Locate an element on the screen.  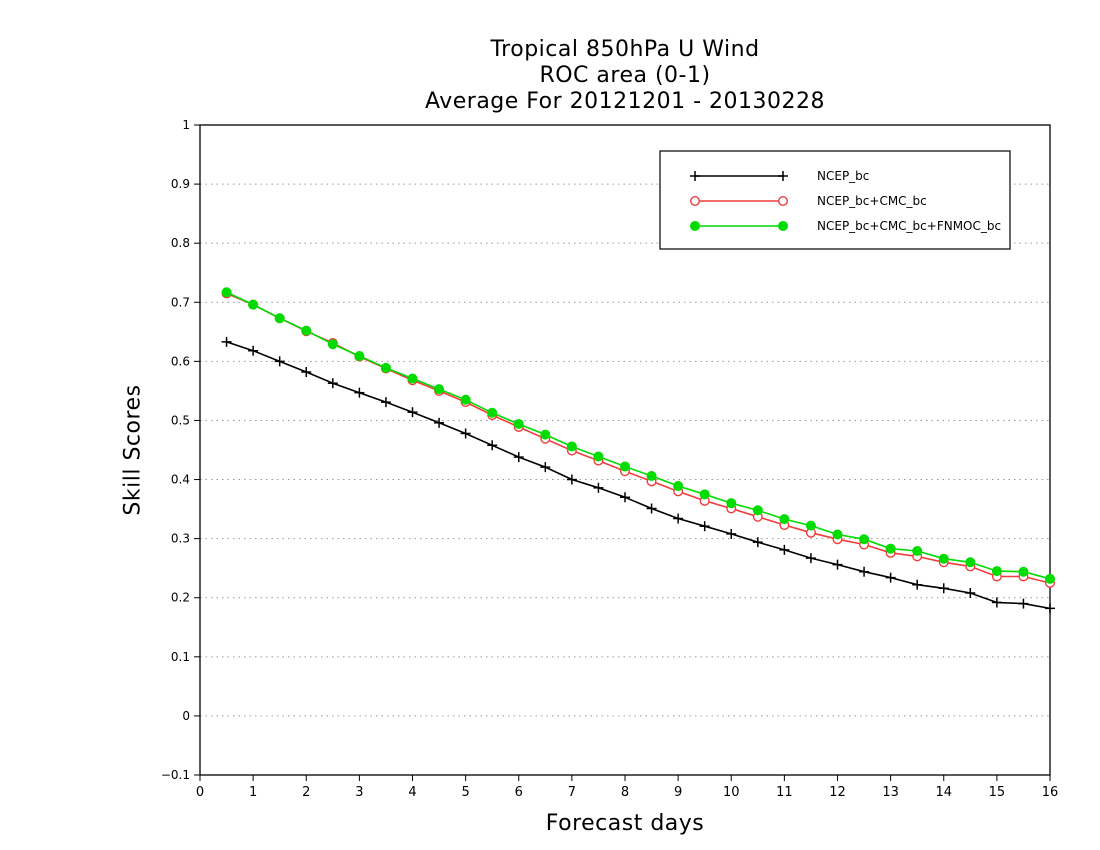
y-tick-label: 0.1 is located at coordinates (180, 657).